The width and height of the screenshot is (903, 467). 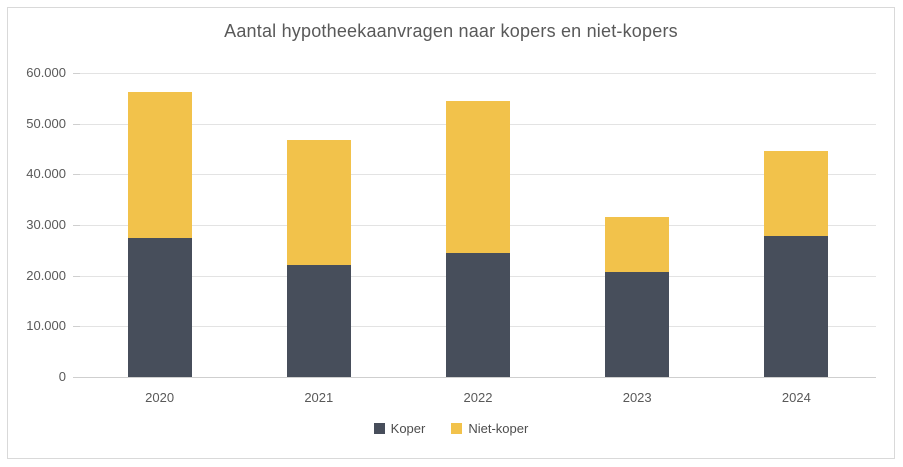 I want to click on bar-segment-2021-koper, so click(x=318, y=320).